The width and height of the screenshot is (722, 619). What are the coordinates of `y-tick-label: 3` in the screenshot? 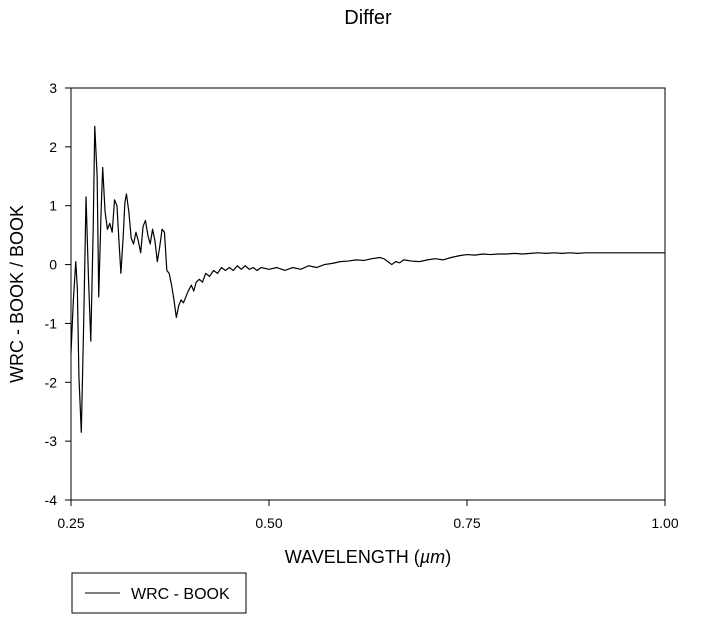 It's located at (53, 88).